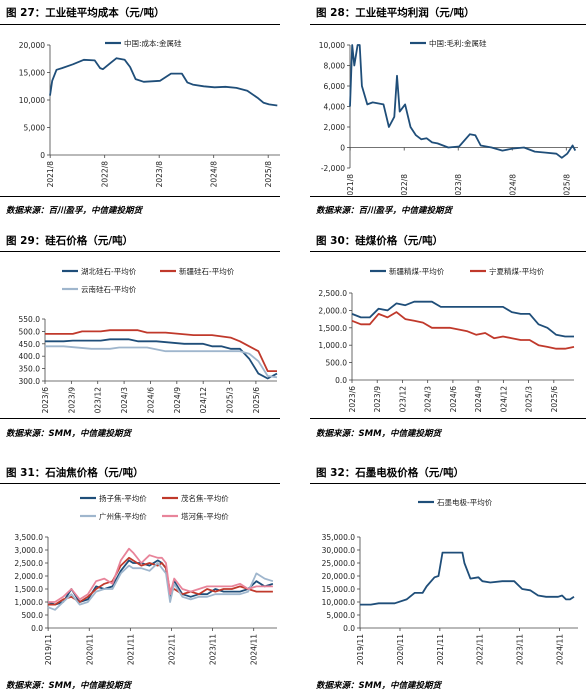 Image resolution: width=586 pixels, height=692 pixels. What do you see at coordinates (30, 381) in the screenshot?
I see `y-tick-label: 300.0` at bounding box center [30, 381].